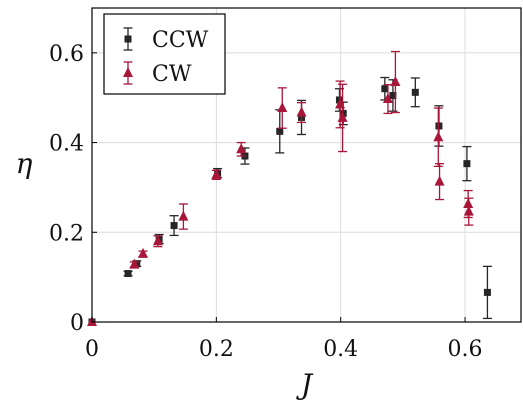  I want to click on legend: CCW CW, so click(164, 54).